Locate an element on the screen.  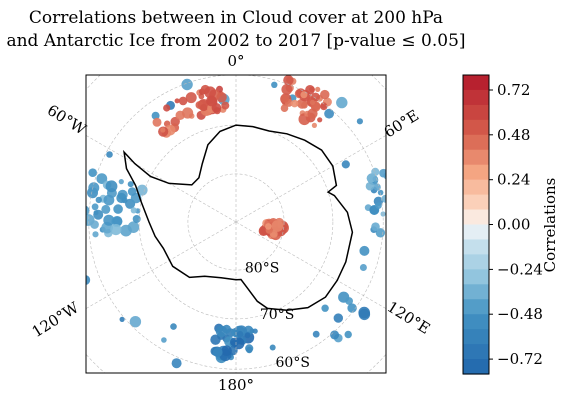
colorbar-label: Correlations is located at coordinates (550, 225).